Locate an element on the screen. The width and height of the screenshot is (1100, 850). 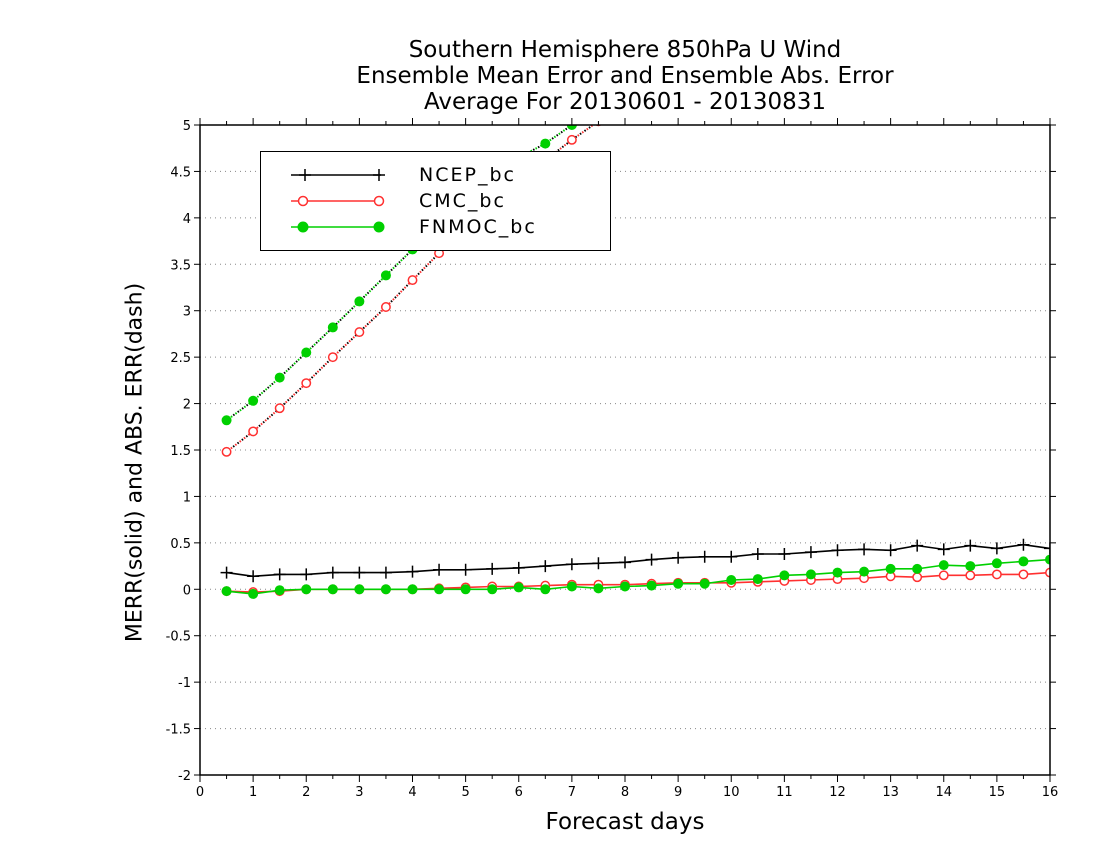
y-tick-label: 3.5 is located at coordinates (180, 265).